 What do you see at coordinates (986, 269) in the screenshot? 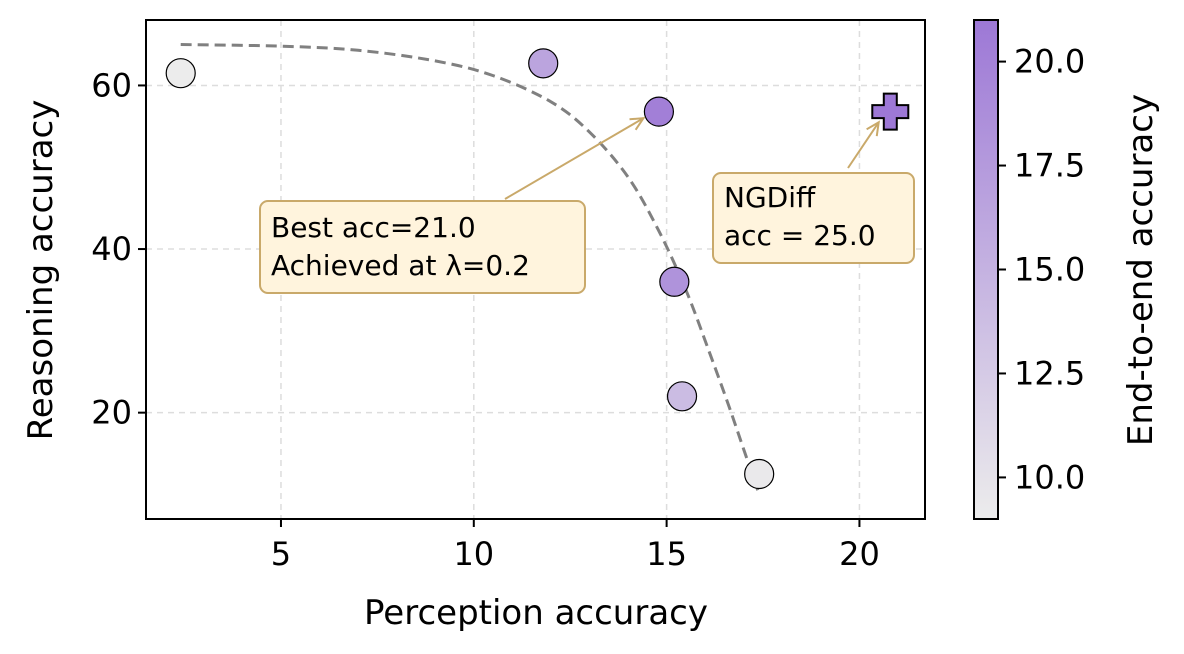
I see `colorbar-gradient` at bounding box center [986, 269].